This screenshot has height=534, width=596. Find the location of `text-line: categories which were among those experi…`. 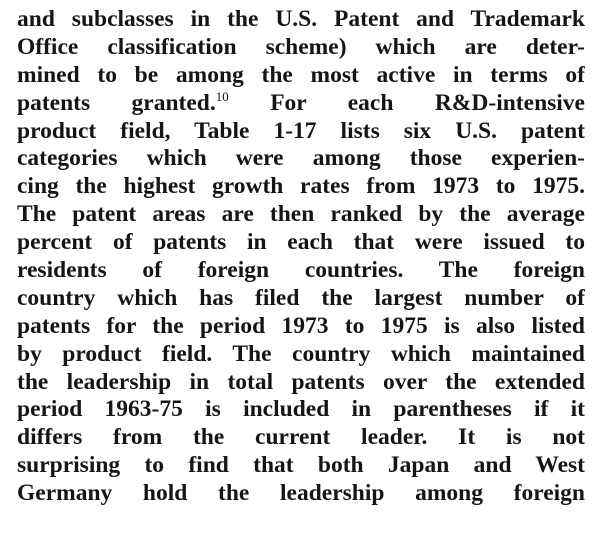

text-line: categories which were among those experi… is located at coordinates (301, 158).